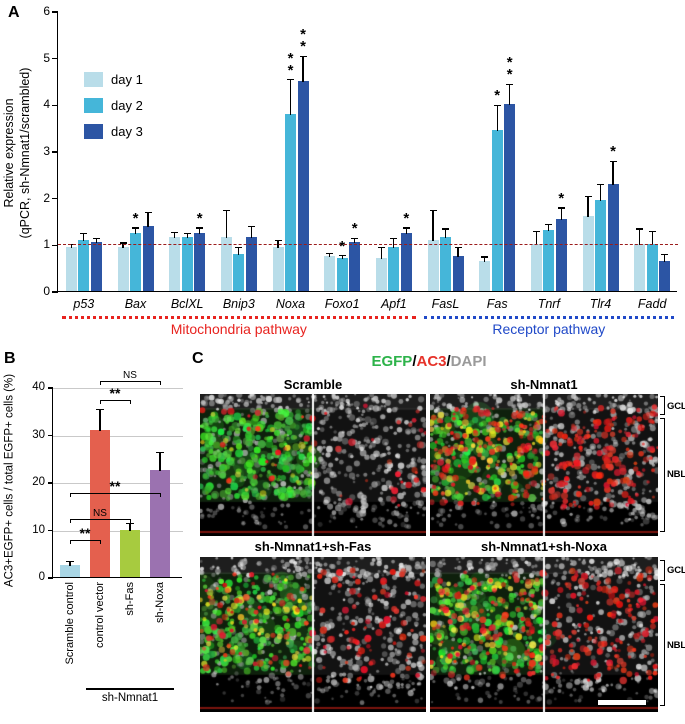  I want to click on micrograph-scramble, so click(313, 465).